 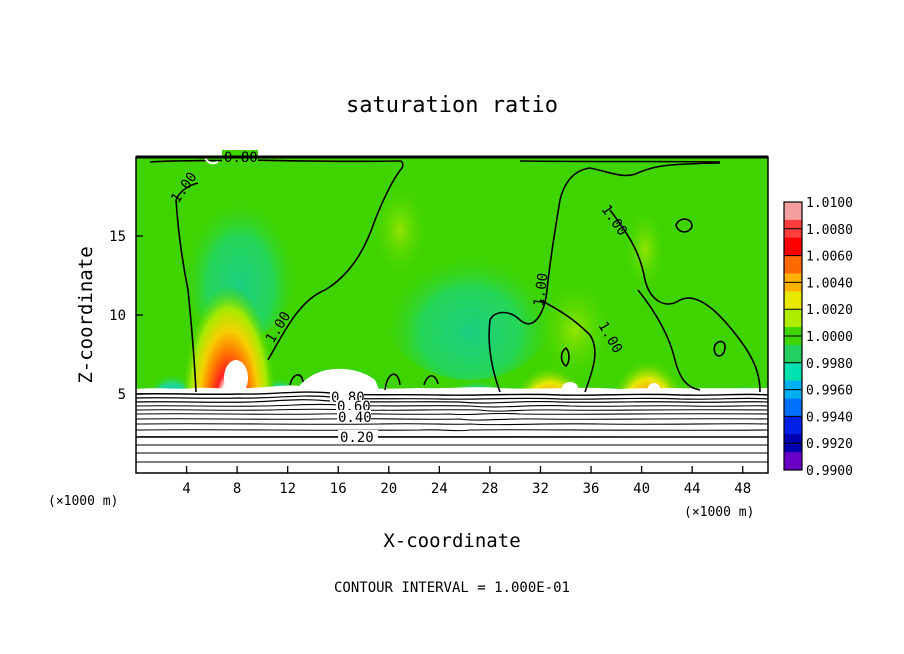 I want to click on x-tick-label: 12, so click(x=287, y=489).